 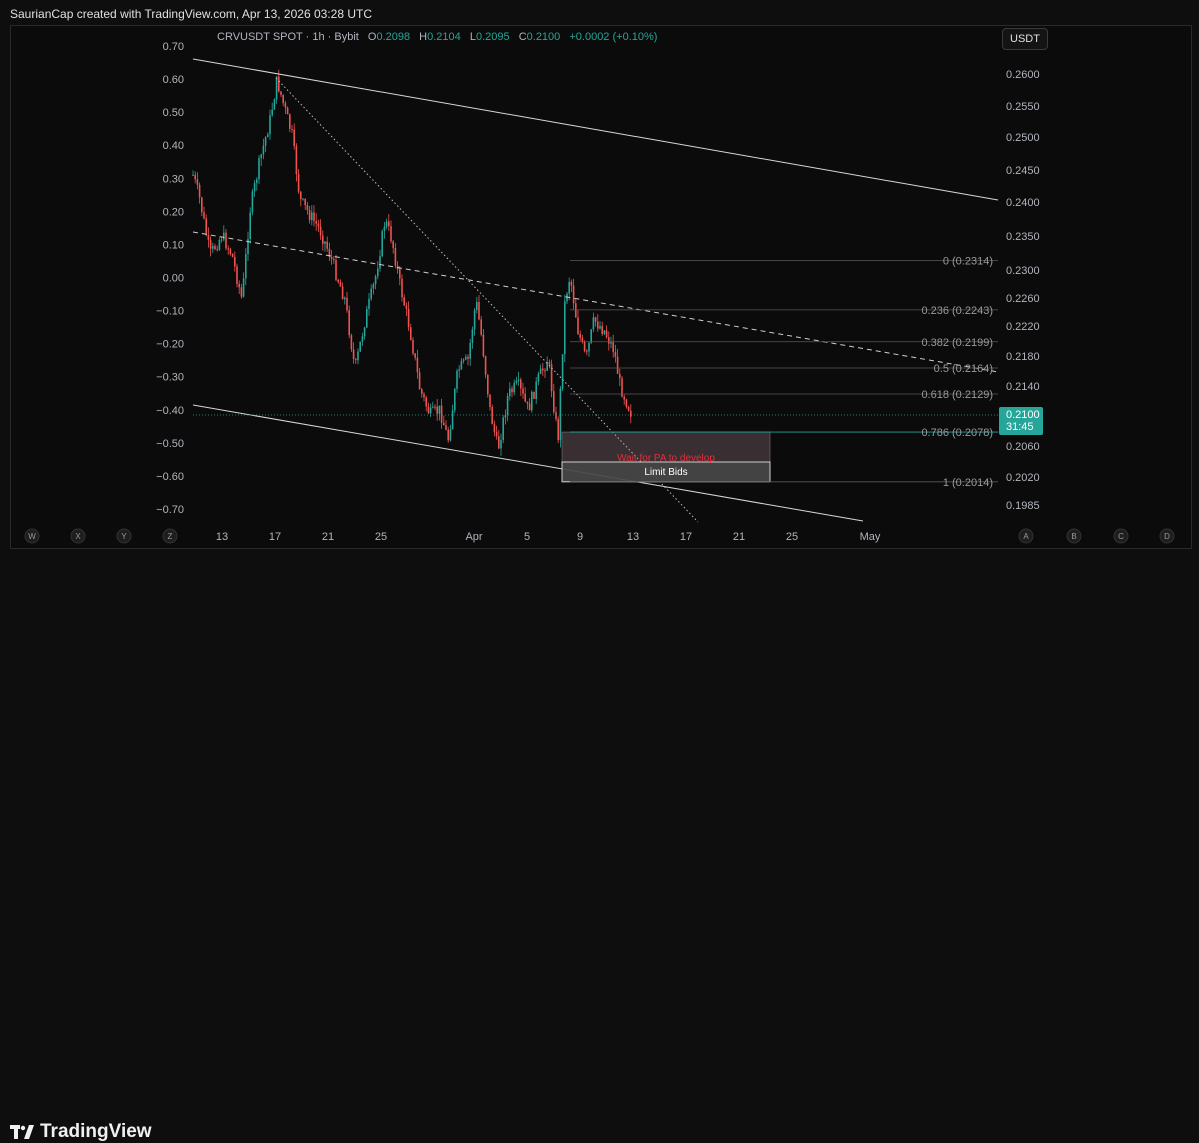 I want to click on tradingview-logo: TradingView, so click(x=81, y=1132).